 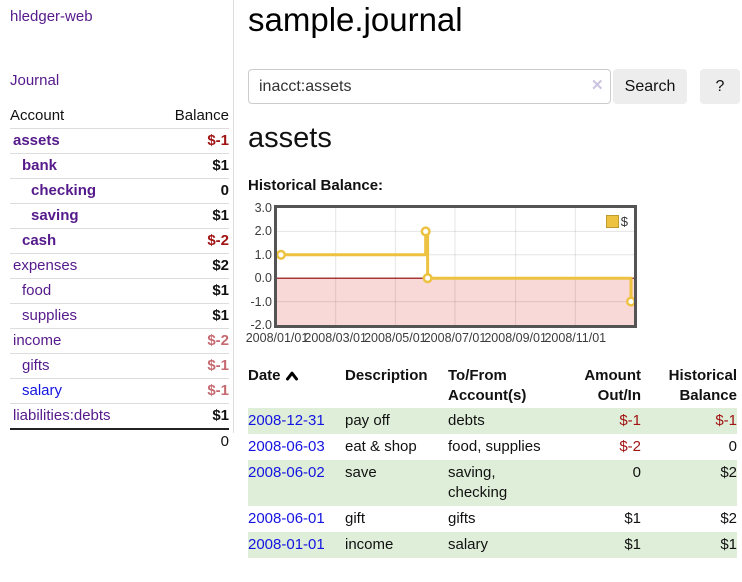 What do you see at coordinates (201, 115) in the screenshot?
I see `accounts-col-header-balance: Balance` at bounding box center [201, 115].